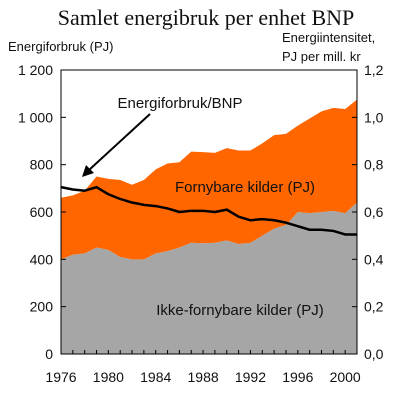 Image resolution: width=400 pixels, height=403 pixels. What do you see at coordinates (297, 377) in the screenshot?
I see `x-tick-label: 1996` at bounding box center [297, 377].